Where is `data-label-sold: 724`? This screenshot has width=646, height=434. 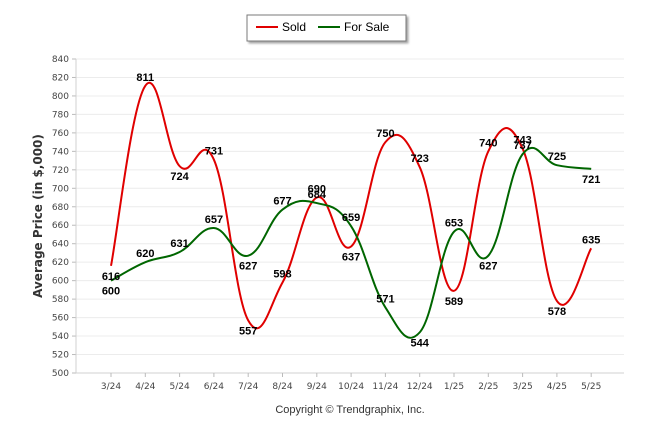
data-label-sold: 724 is located at coordinates (179, 177).